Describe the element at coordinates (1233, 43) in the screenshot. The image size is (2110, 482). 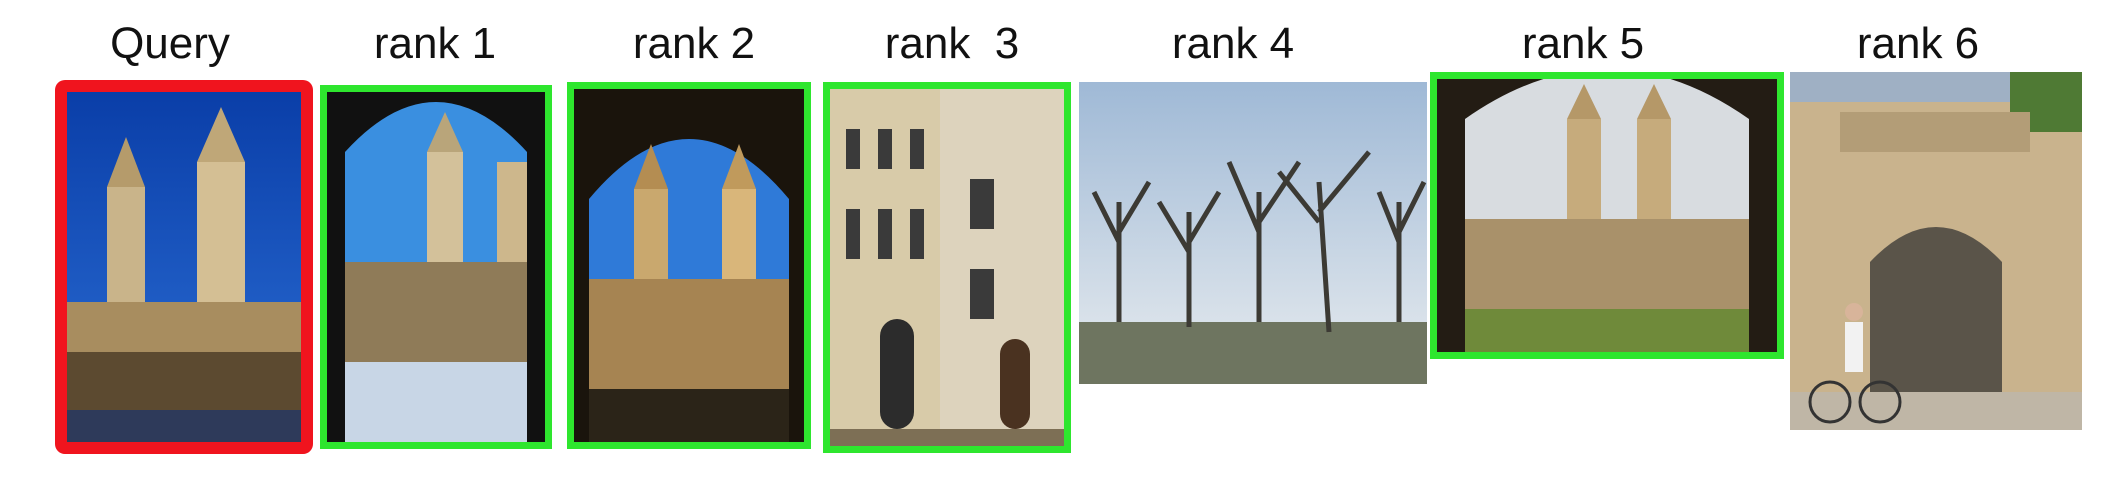
I see `rank-4-label: rank 4` at that location.